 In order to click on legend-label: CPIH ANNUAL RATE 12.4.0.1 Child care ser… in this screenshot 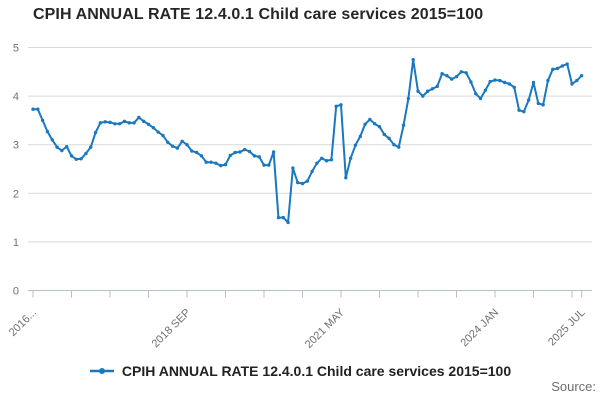, I will do `click(316, 371)`.